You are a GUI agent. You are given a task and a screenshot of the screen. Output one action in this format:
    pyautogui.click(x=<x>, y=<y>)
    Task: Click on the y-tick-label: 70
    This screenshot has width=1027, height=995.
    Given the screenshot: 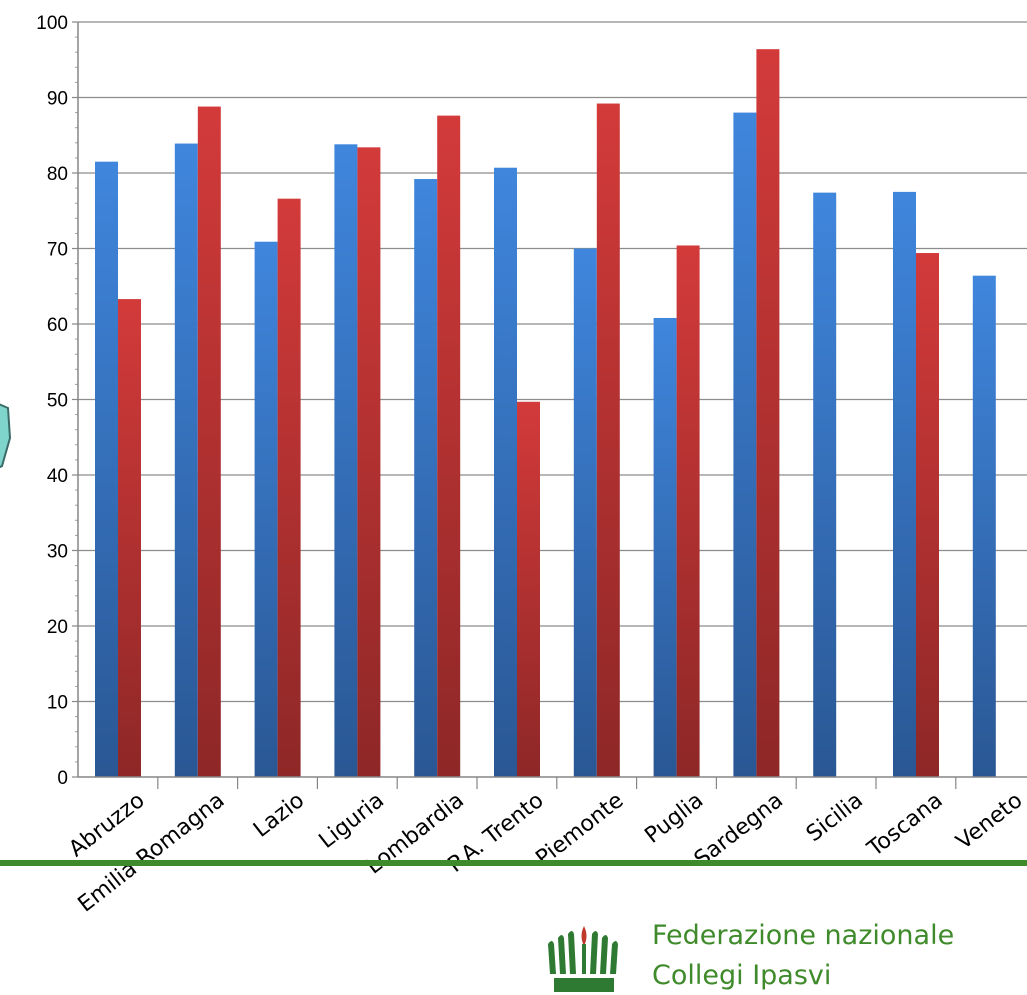 What is the action you would take?
    pyautogui.click(x=57, y=250)
    